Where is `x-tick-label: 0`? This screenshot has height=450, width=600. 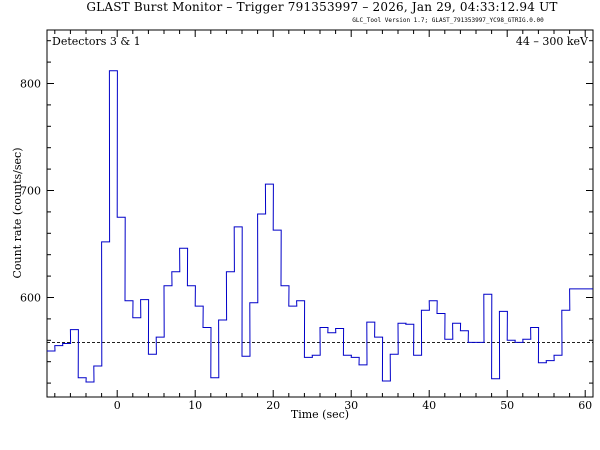
x-tick-label: 0 is located at coordinates (117, 405).